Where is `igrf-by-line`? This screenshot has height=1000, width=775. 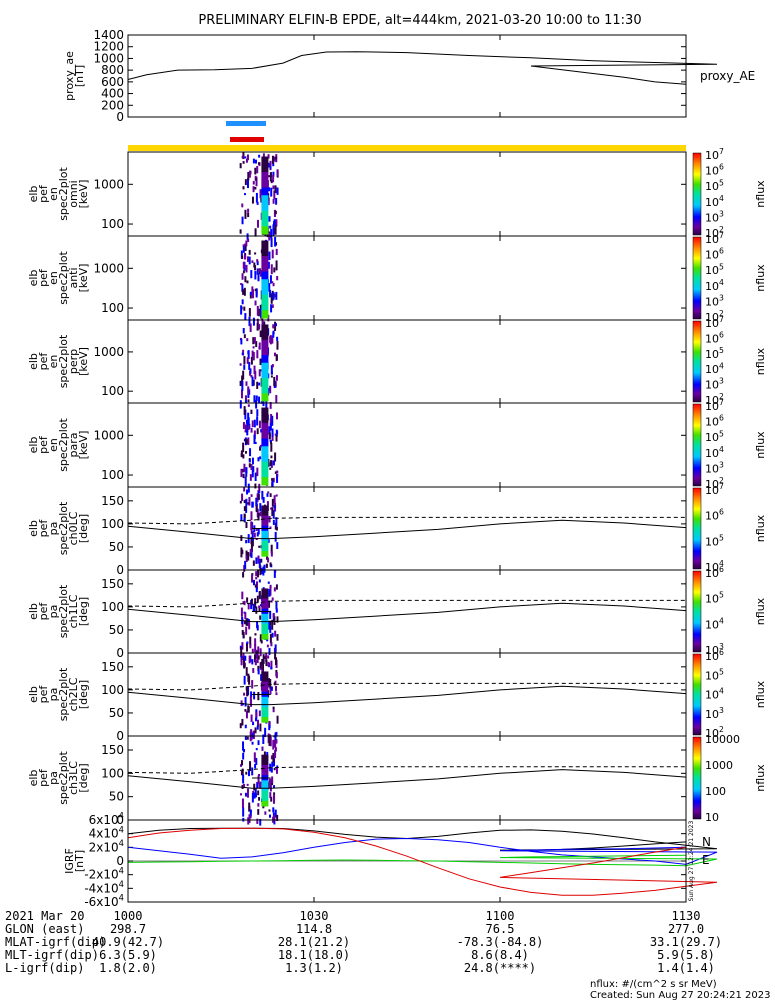 igrf-by-line is located at coordinates (422, 860).